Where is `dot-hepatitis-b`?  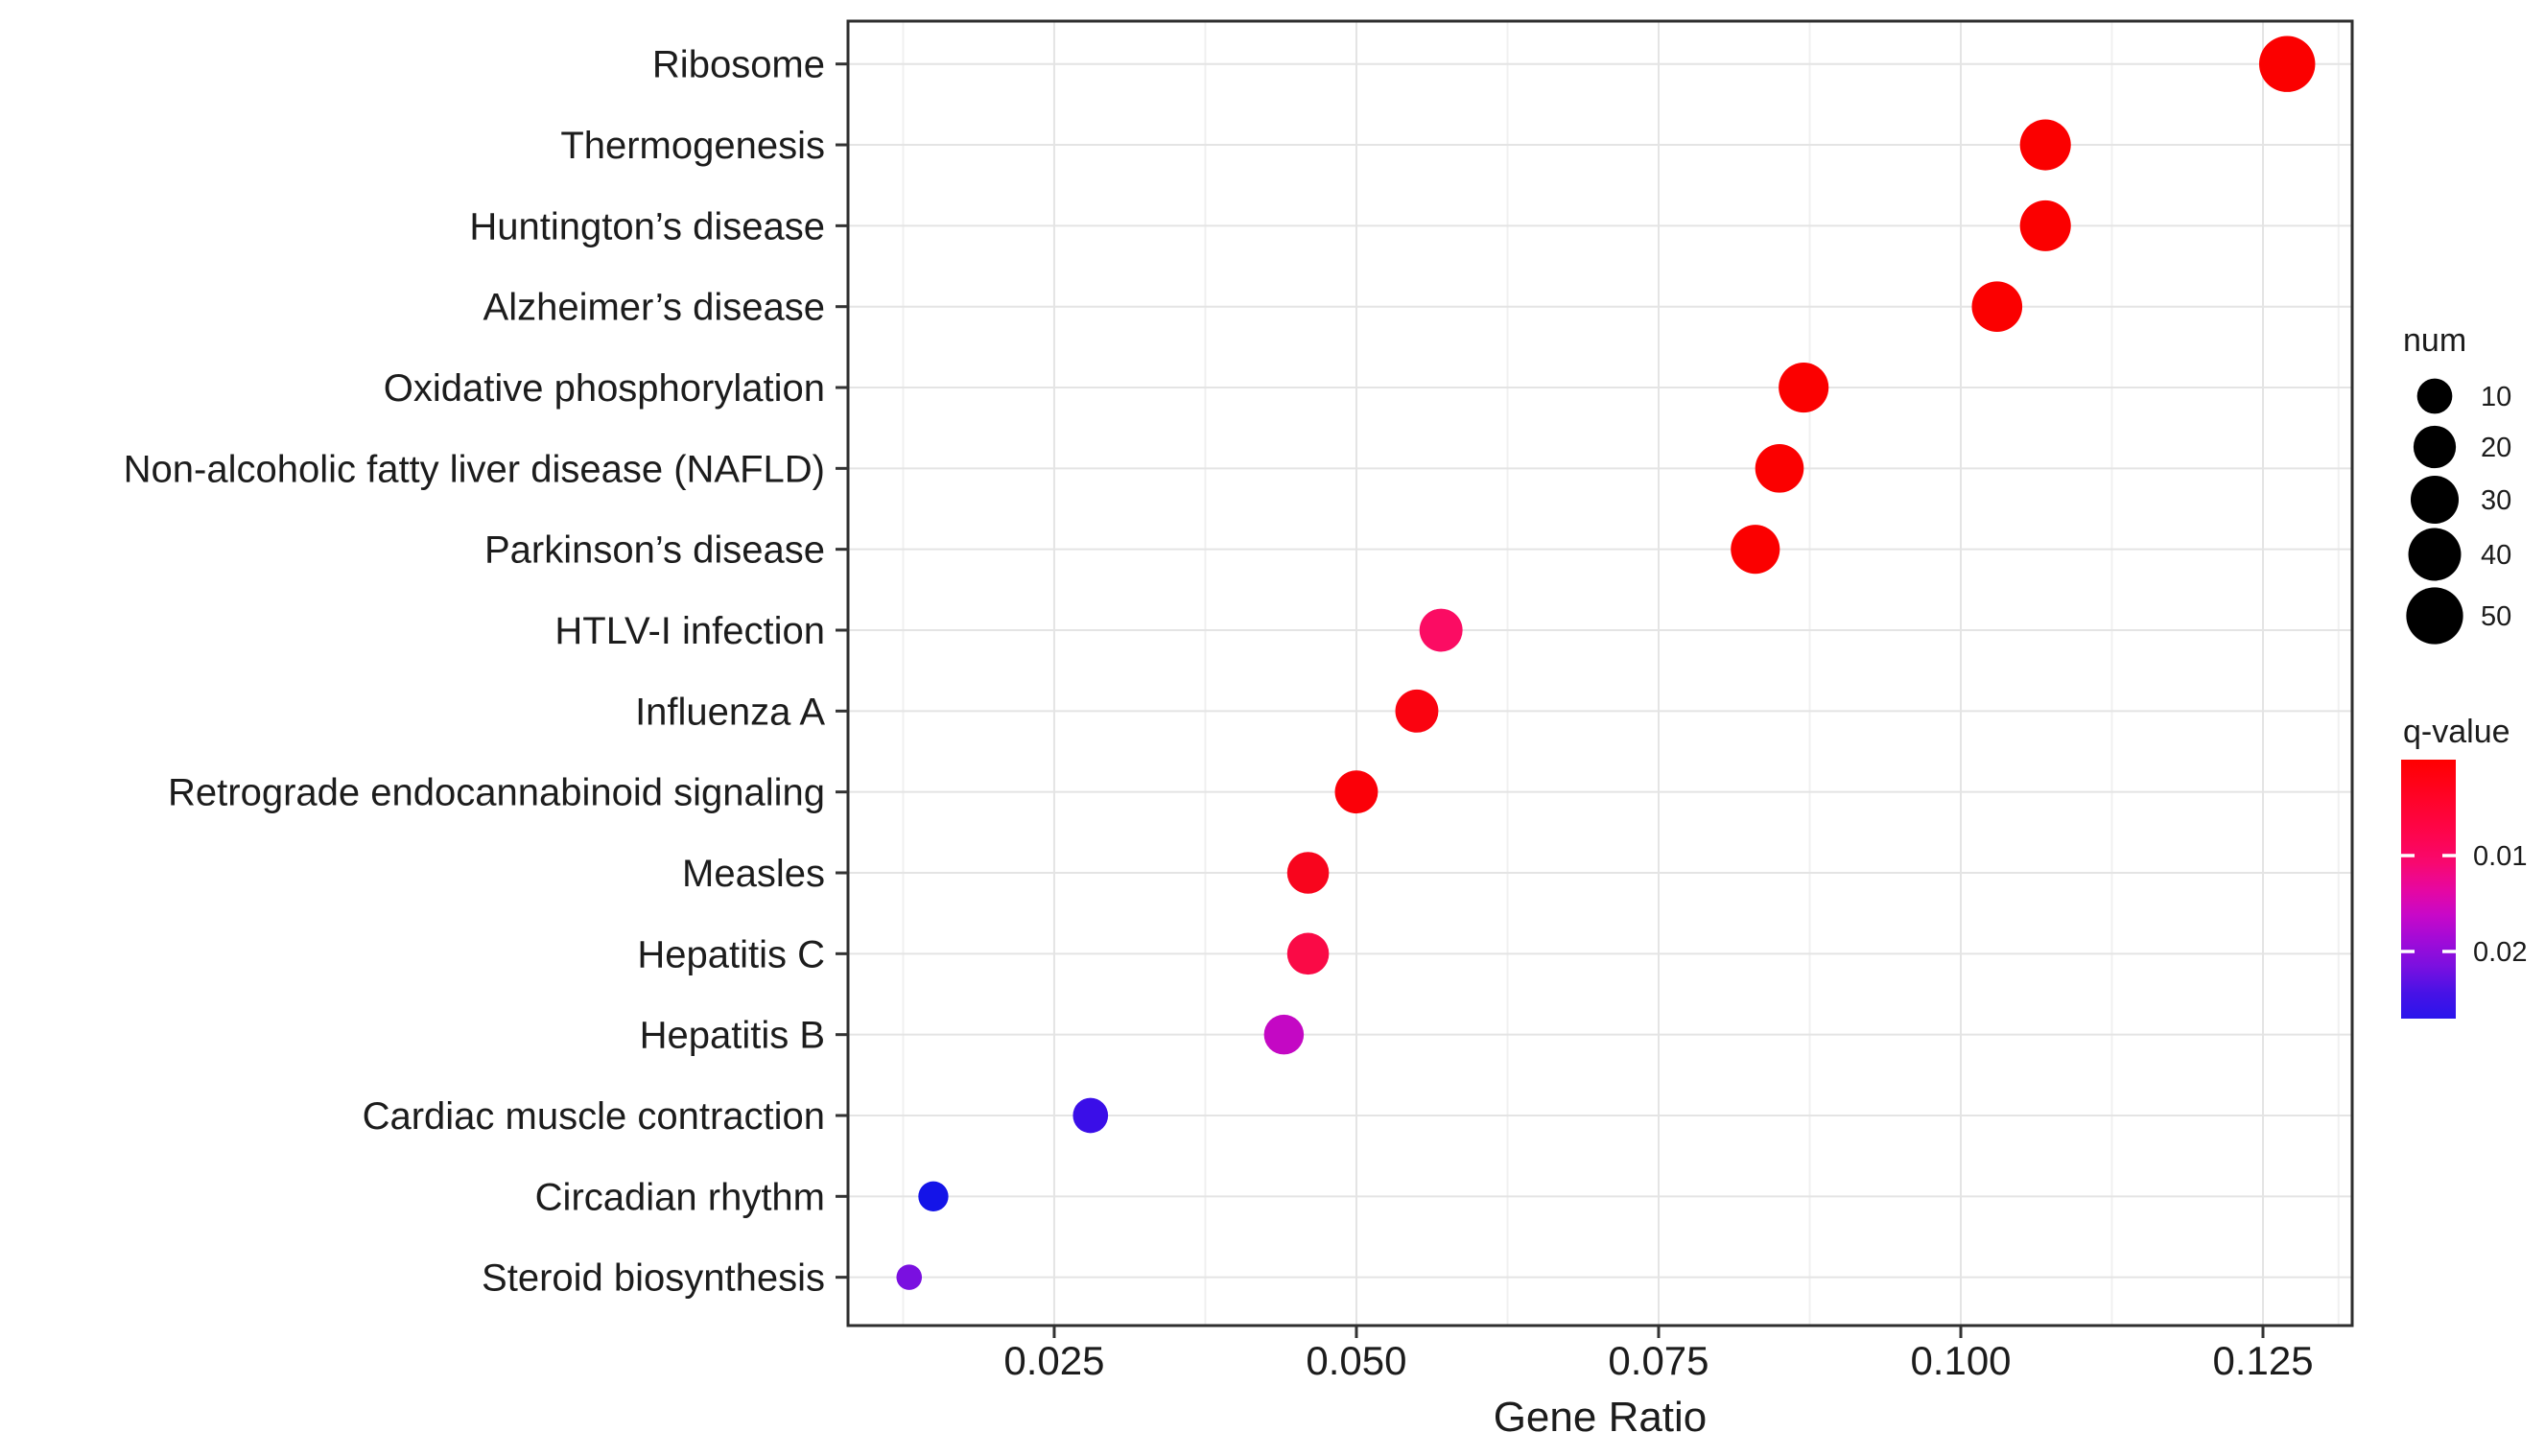 dot-hepatitis-b is located at coordinates (1284, 1035).